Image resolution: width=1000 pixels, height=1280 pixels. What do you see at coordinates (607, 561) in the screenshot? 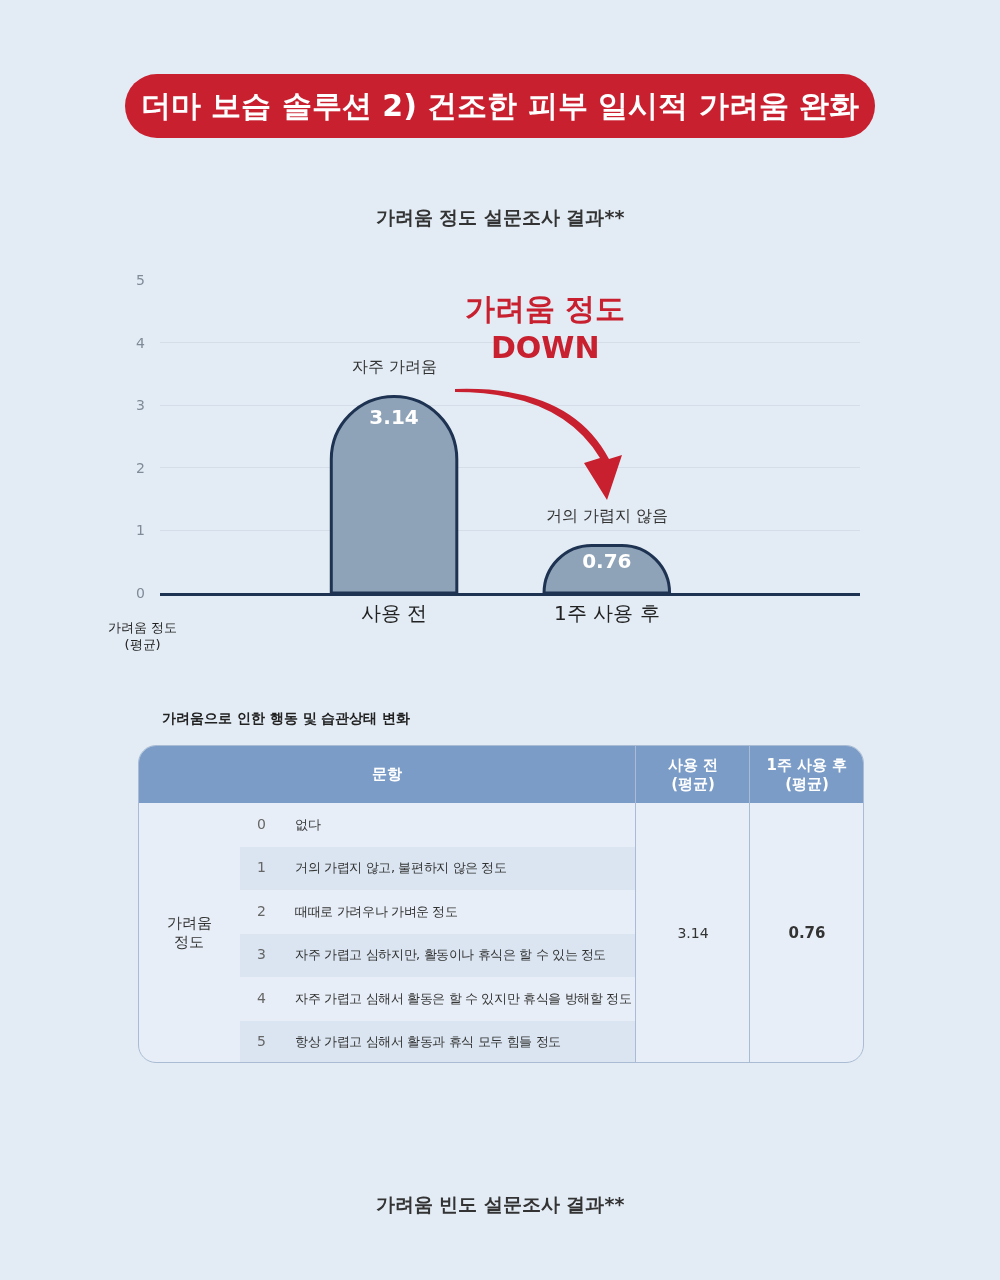
I see `data-label: 0.76` at bounding box center [607, 561].